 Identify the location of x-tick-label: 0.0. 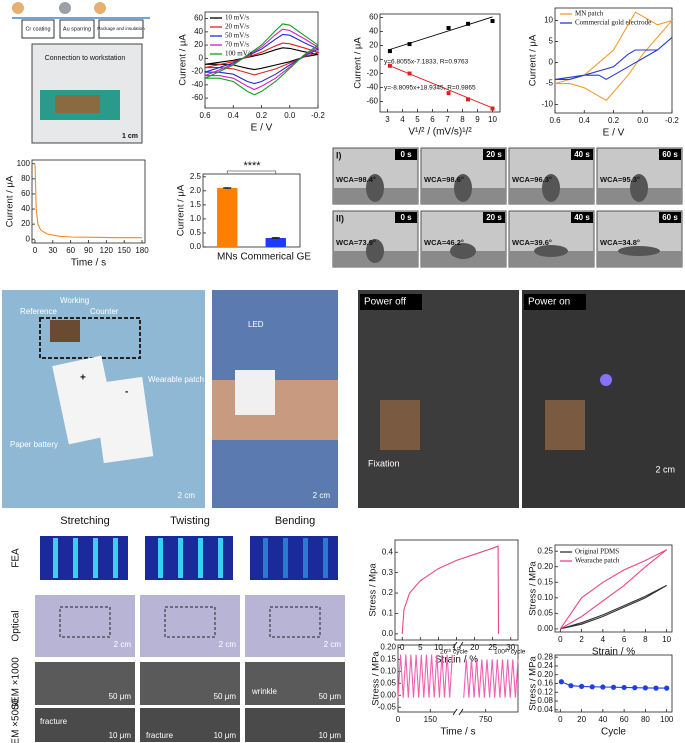
(290, 115).